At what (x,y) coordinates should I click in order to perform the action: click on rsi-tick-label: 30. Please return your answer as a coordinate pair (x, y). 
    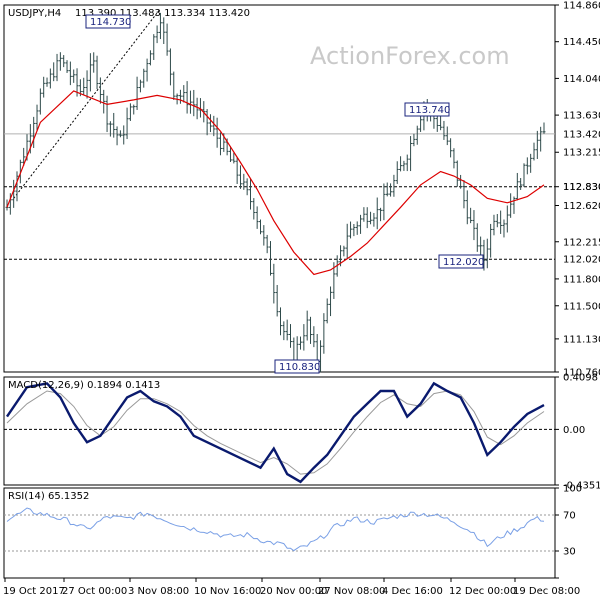
    Looking at the image, I should click on (569, 552).